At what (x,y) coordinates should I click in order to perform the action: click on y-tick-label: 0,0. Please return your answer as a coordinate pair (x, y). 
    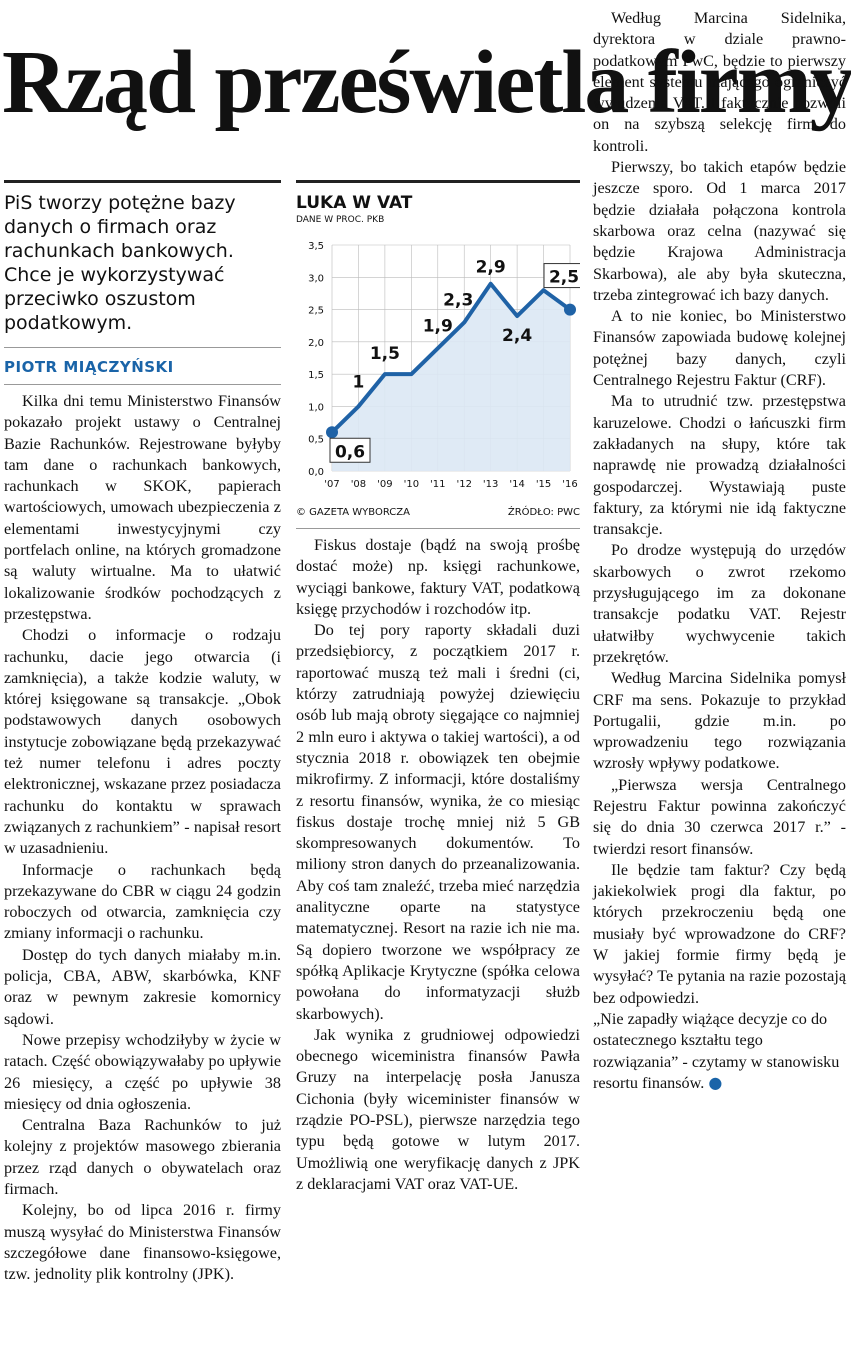
    Looking at the image, I should click on (316, 472).